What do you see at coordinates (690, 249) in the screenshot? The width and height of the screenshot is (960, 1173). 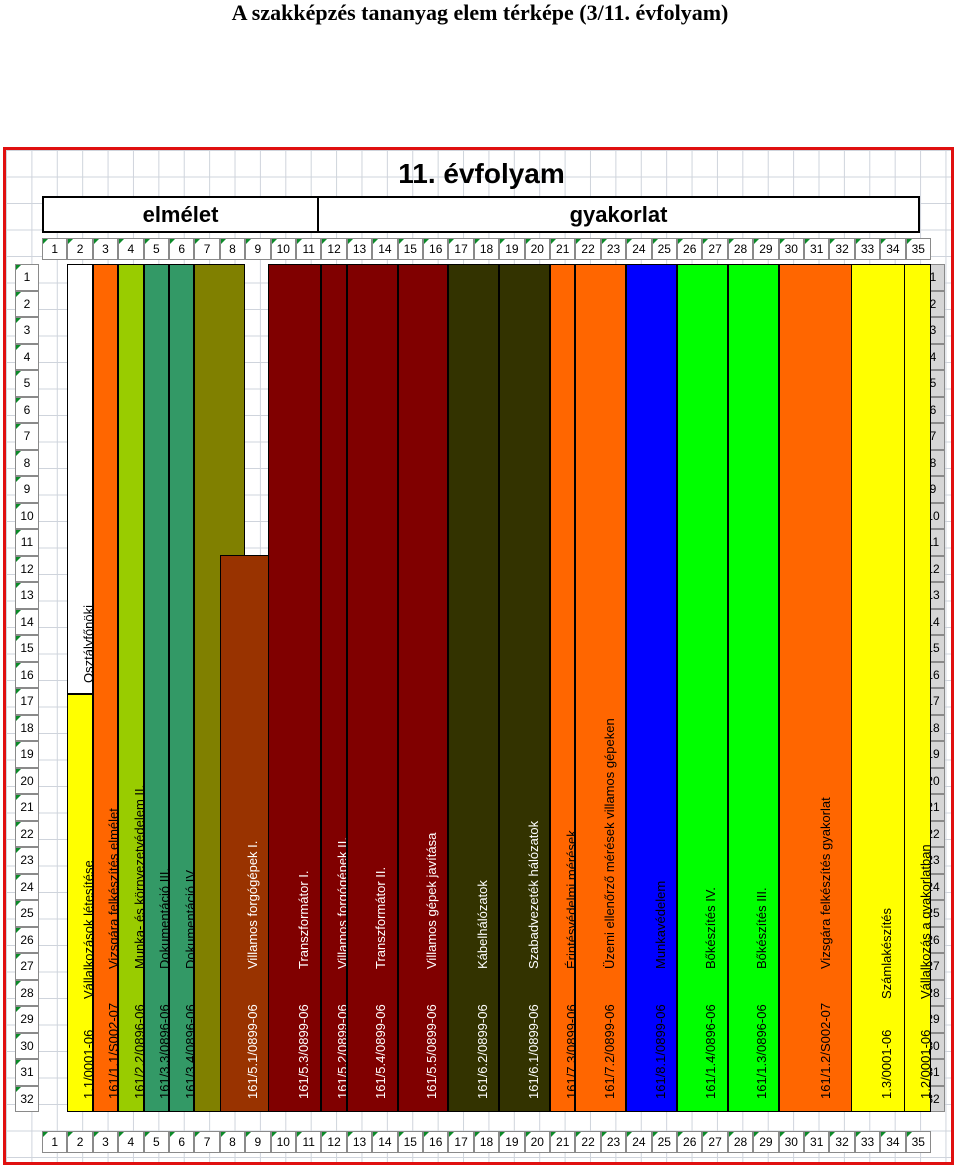 I see `column-number-top-26: 26` at bounding box center [690, 249].